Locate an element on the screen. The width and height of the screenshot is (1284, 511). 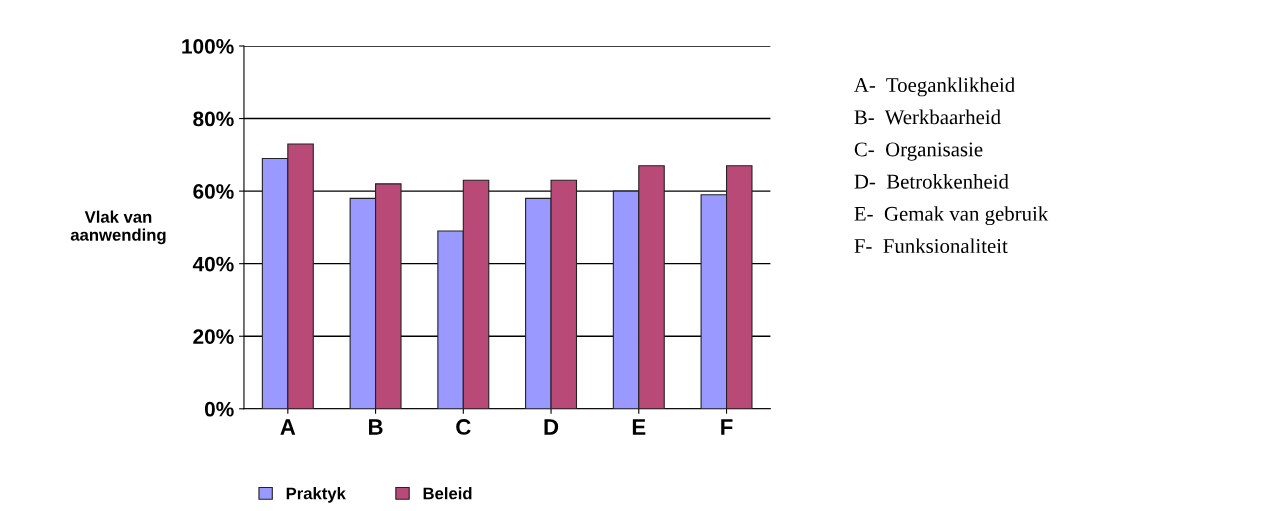
x-tick-label: C is located at coordinates (463, 427).